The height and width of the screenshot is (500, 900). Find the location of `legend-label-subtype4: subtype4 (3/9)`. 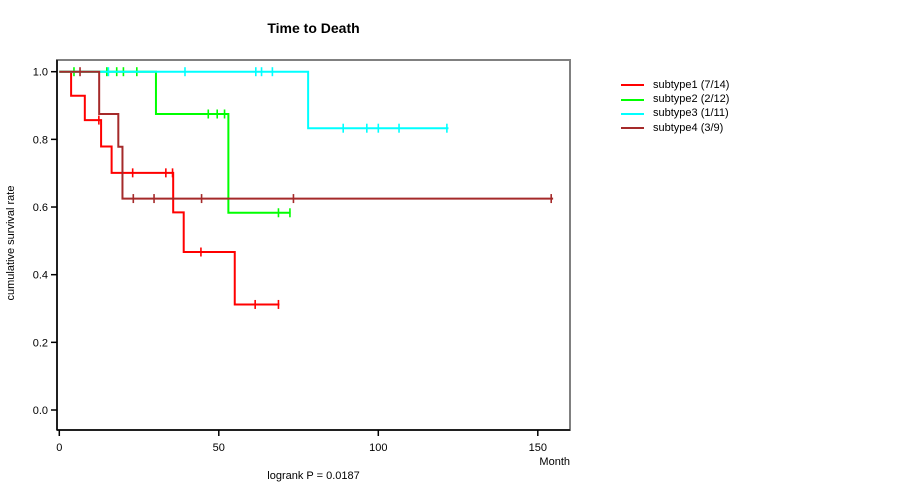

legend-label-subtype4: subtype4 (3/9) is located at coordinates (688, 127).